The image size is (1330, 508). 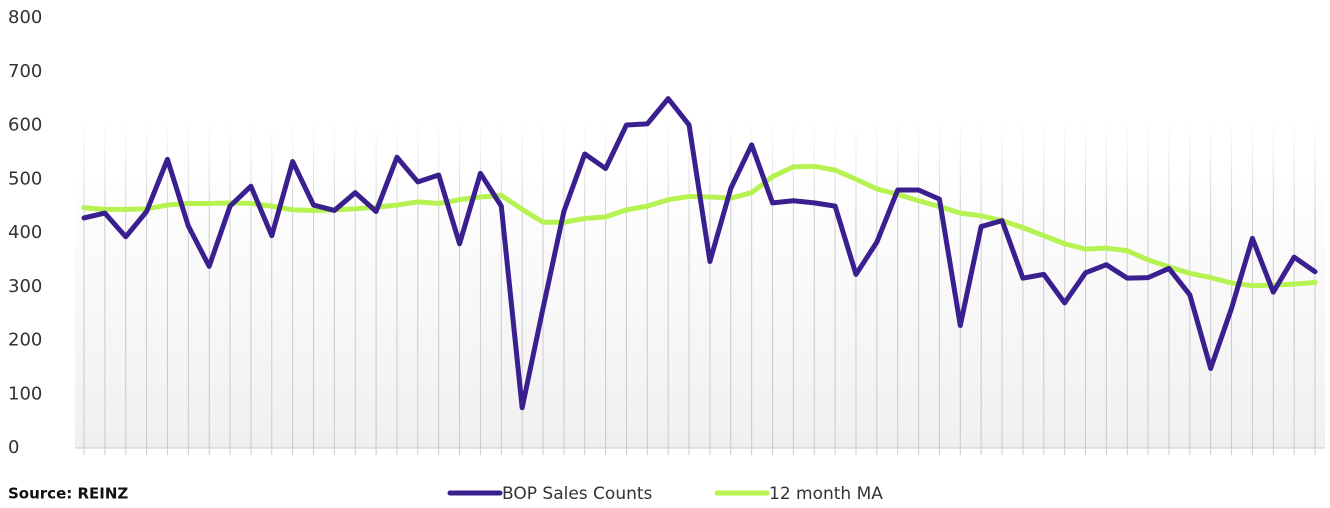 I want to click on y-tick-label: 500, so click(x=25, y=178).